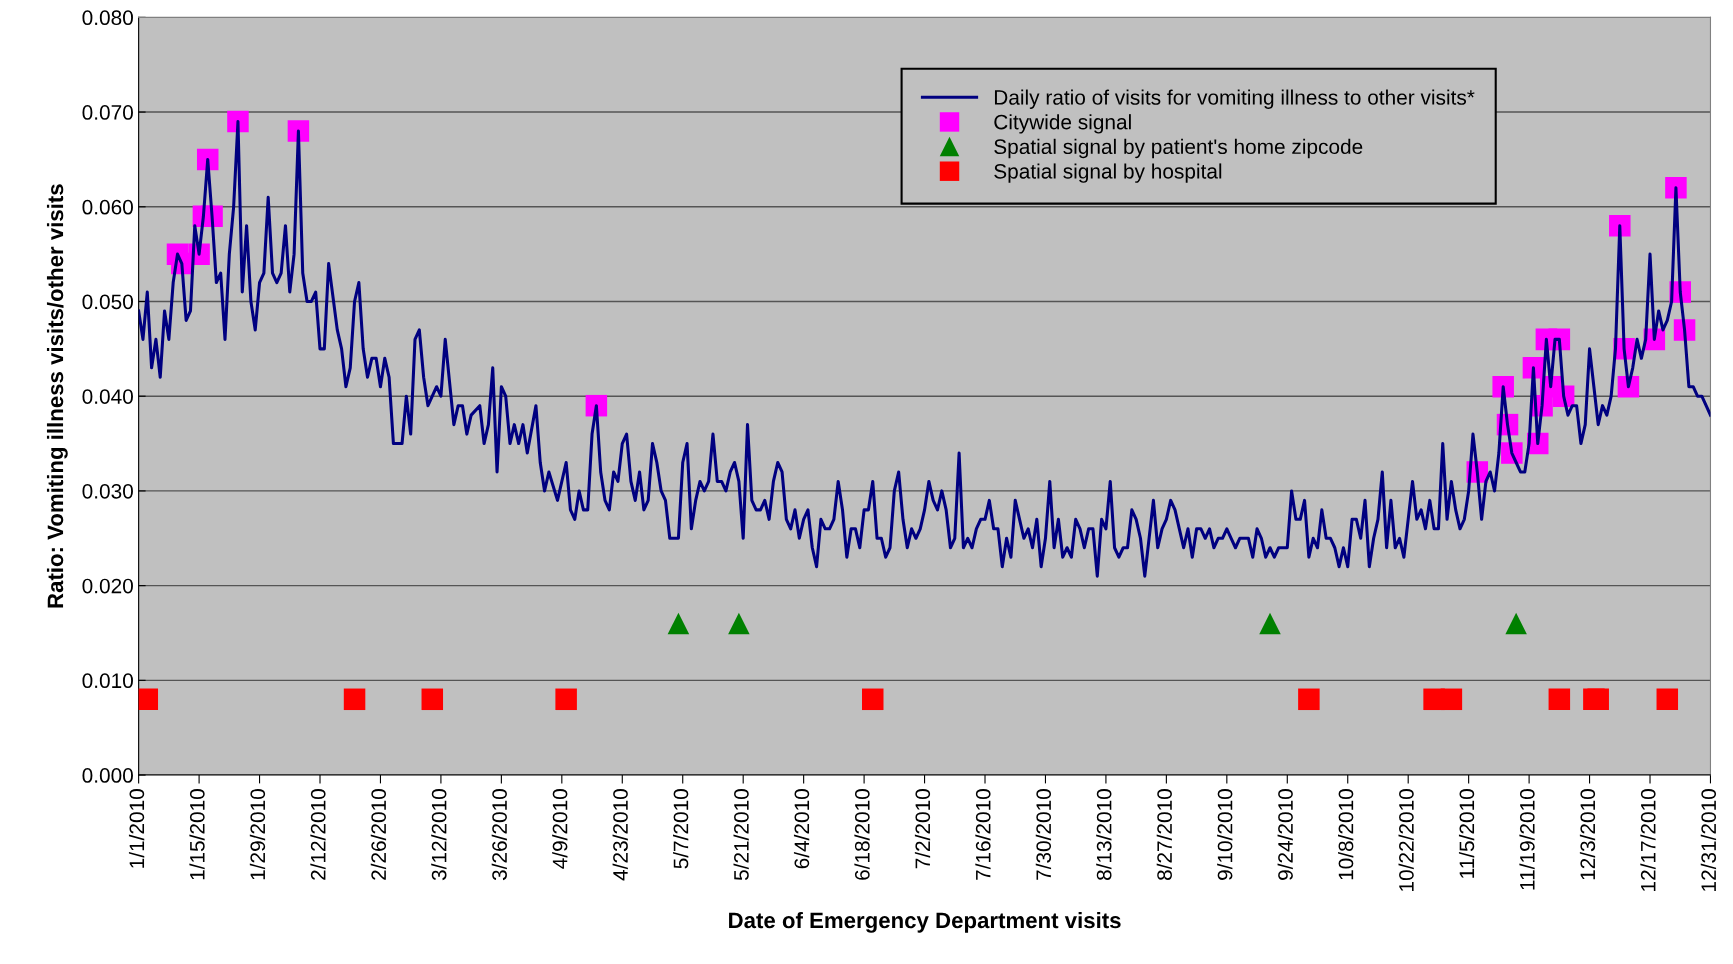 This screenshot has height=964, width=1733. Describe the element at coordinates (107, 681) in the screenshot. I see `y-tick-label: 0.010` at that location.